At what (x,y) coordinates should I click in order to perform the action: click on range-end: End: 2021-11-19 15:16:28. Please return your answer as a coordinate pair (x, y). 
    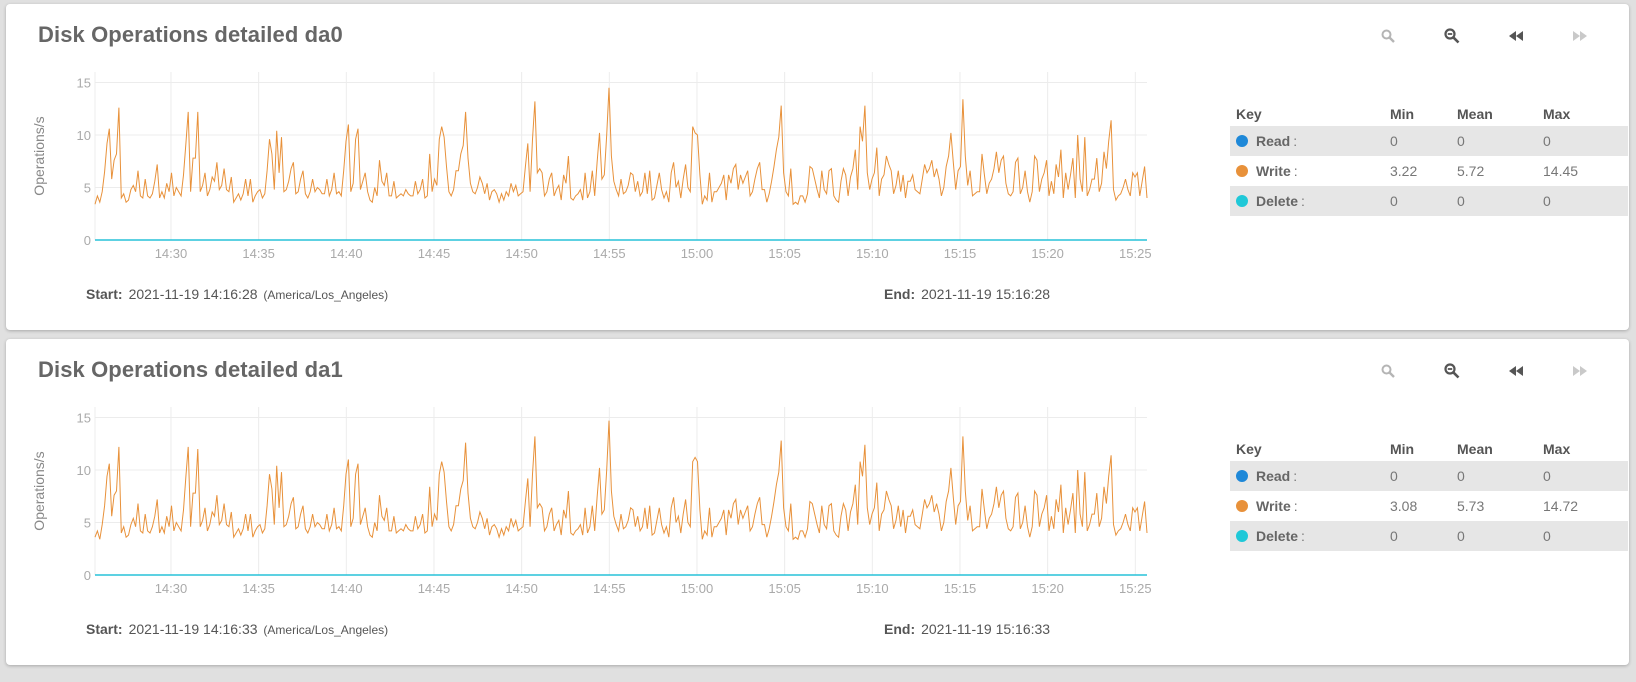
    Looking at the image, I should click on (967, 294).